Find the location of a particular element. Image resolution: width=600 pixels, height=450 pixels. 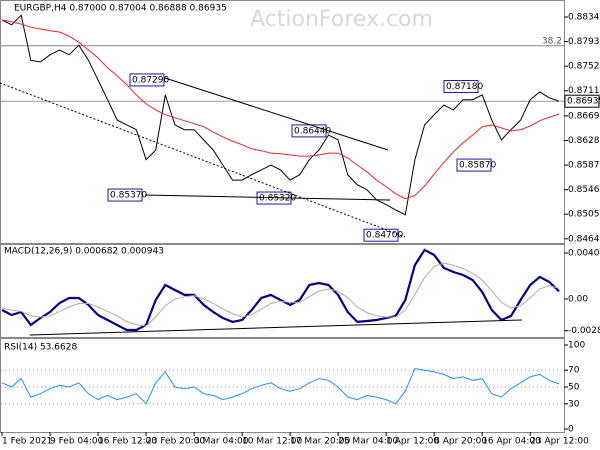

price-annotation: 0.85320 is located at coordinates (277, 199).